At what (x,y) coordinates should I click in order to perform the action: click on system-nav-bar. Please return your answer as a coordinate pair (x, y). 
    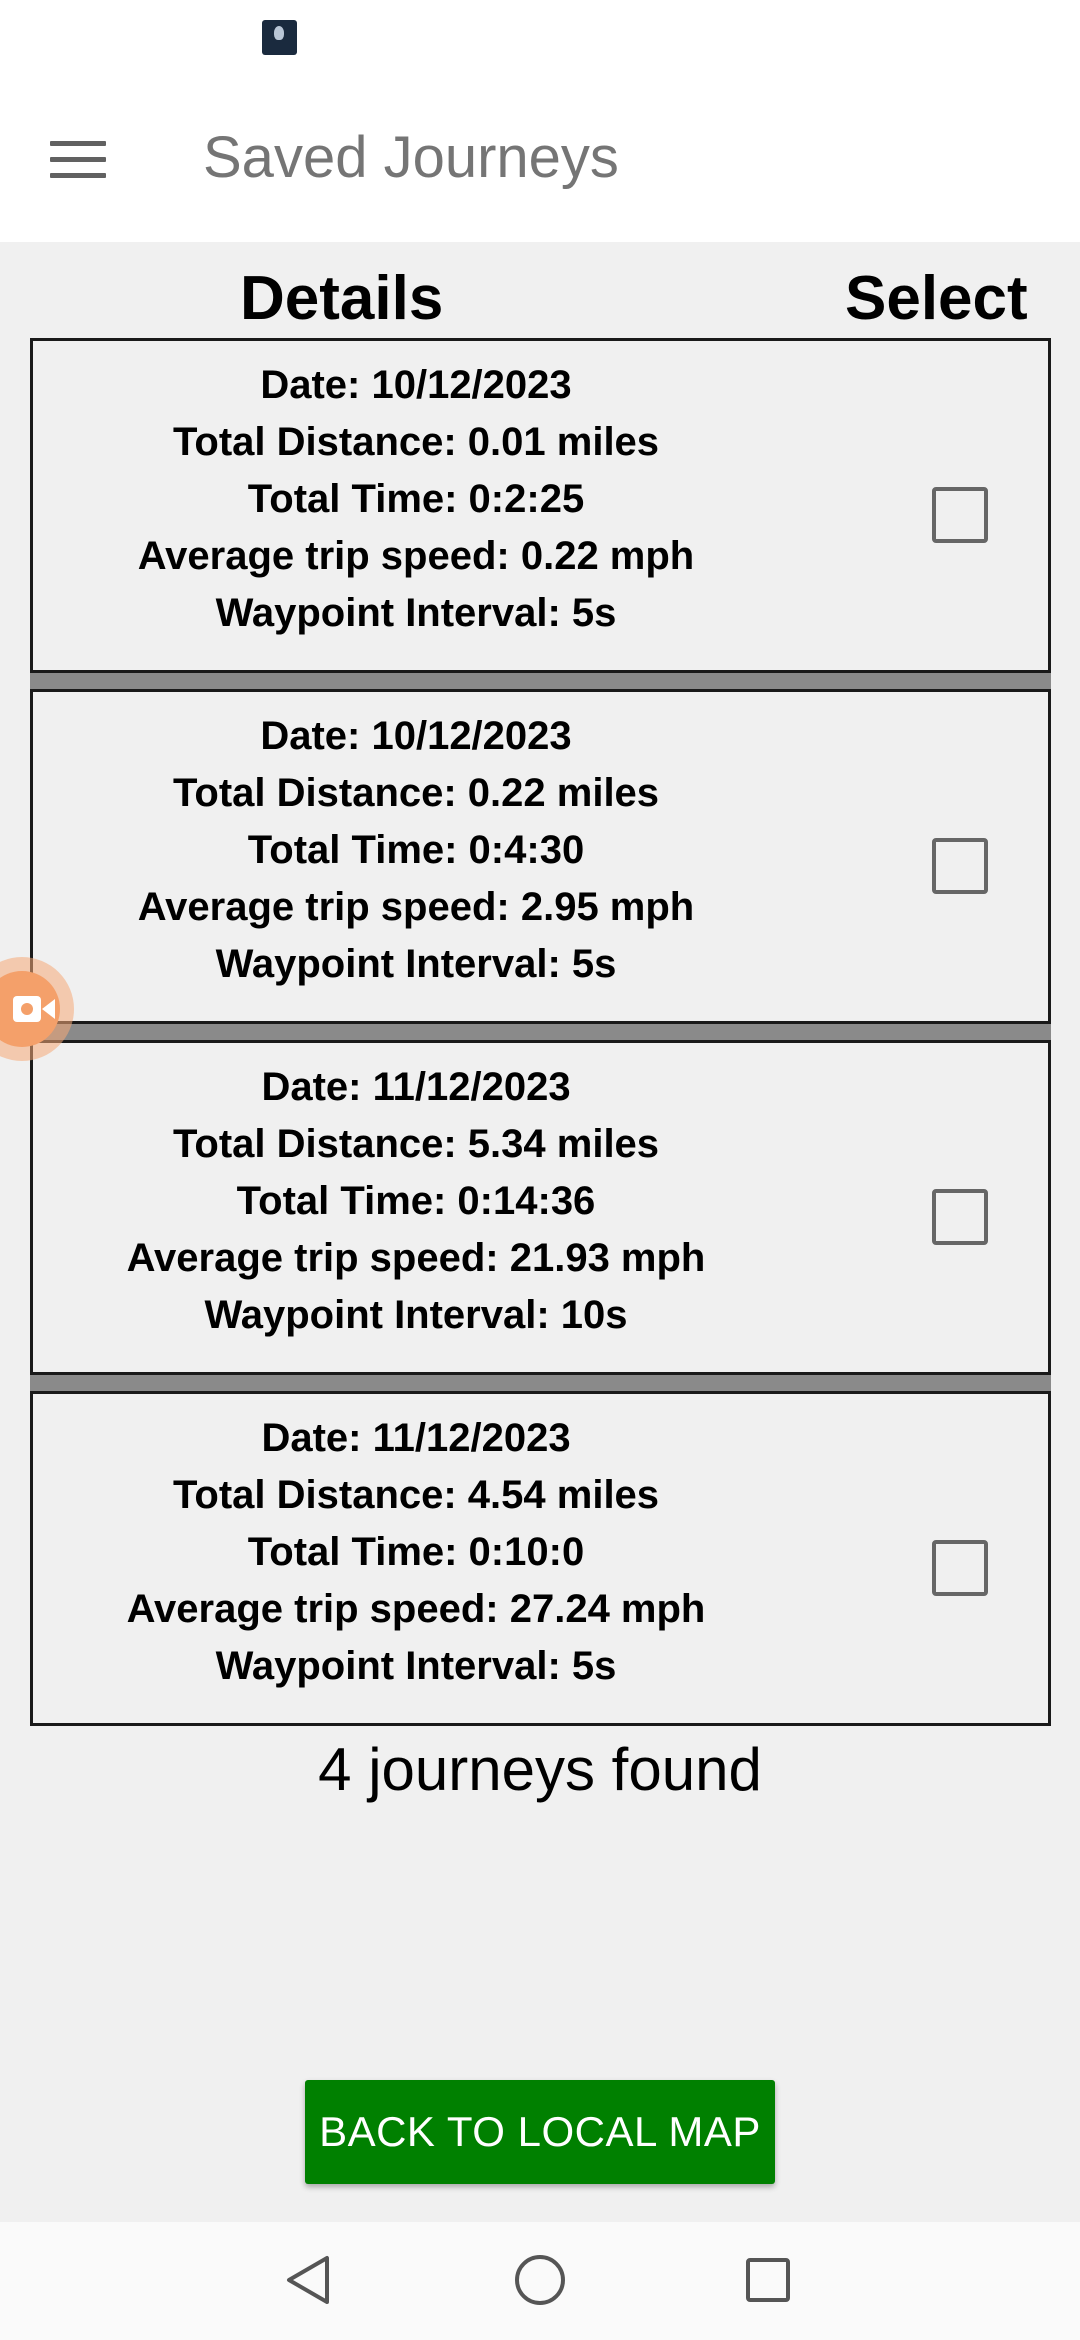
    Looking at the image, I should click on (540, 2281).